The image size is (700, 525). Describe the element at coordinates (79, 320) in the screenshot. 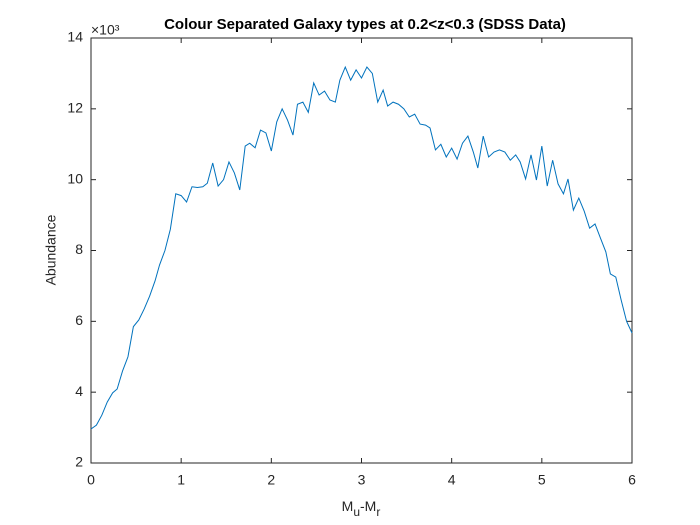

I see `y-tick-label: 6` at that location.